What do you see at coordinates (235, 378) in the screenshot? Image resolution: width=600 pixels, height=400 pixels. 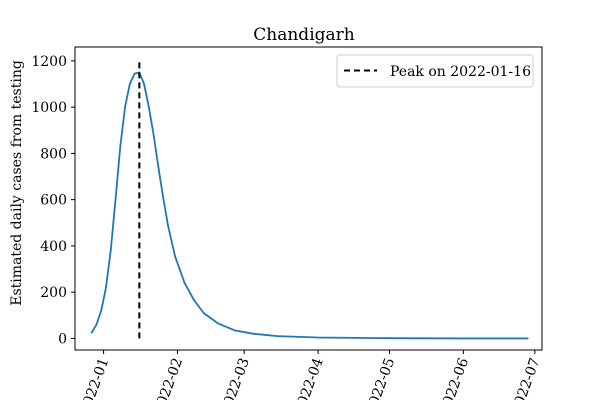 I see `x-tick-label: 2022-03` at bounding box center [235, 378].